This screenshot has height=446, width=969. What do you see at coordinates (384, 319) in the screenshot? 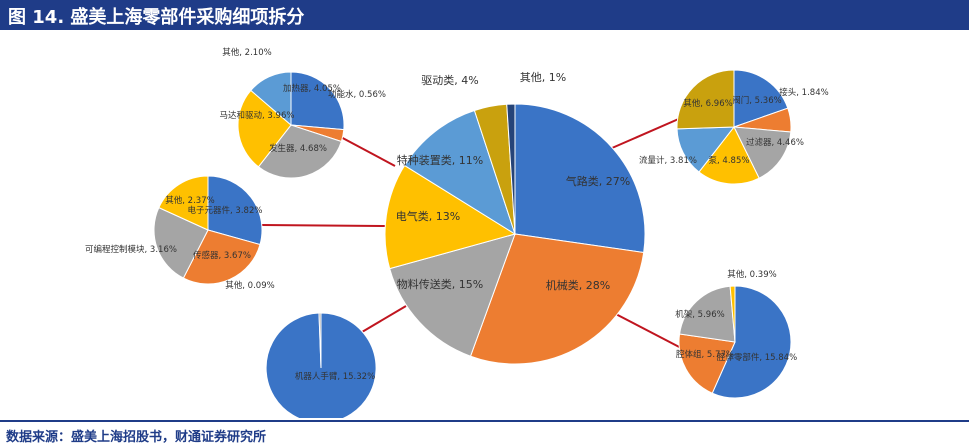
I see `conn-transfer` at bounding box center [384, 319].